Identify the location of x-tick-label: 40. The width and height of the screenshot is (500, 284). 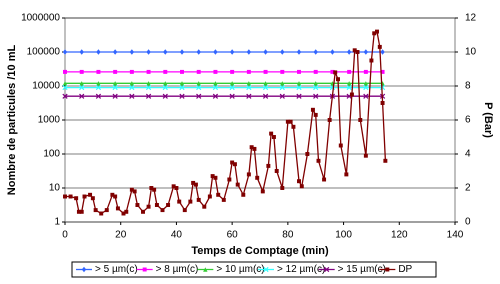
(177, 235).